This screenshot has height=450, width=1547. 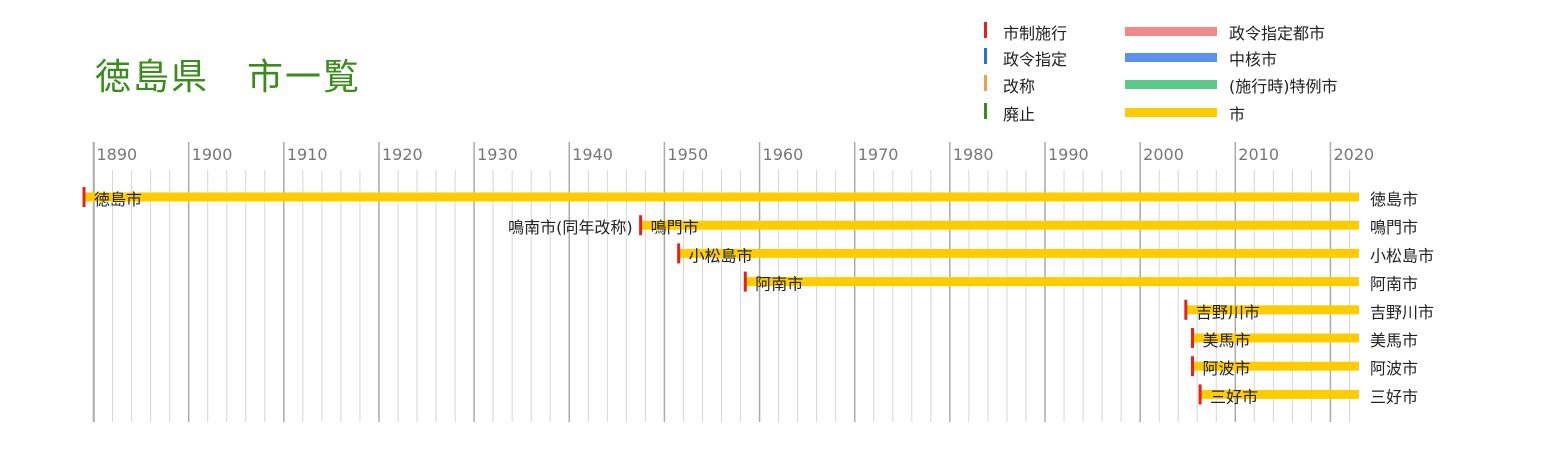 What do you see at coordinates (1035, 59) in the screenshot?
I see `legend-marker-label-1: 政令指定` at bounding box center [1035, 59].